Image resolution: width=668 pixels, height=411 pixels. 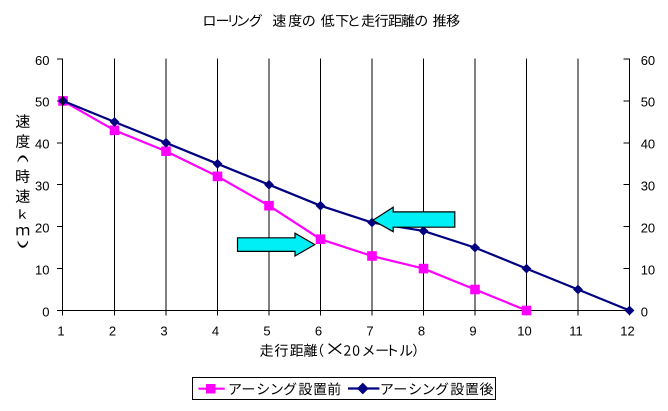 I want to click on svg-text: 12, so click(x=627, y=330).